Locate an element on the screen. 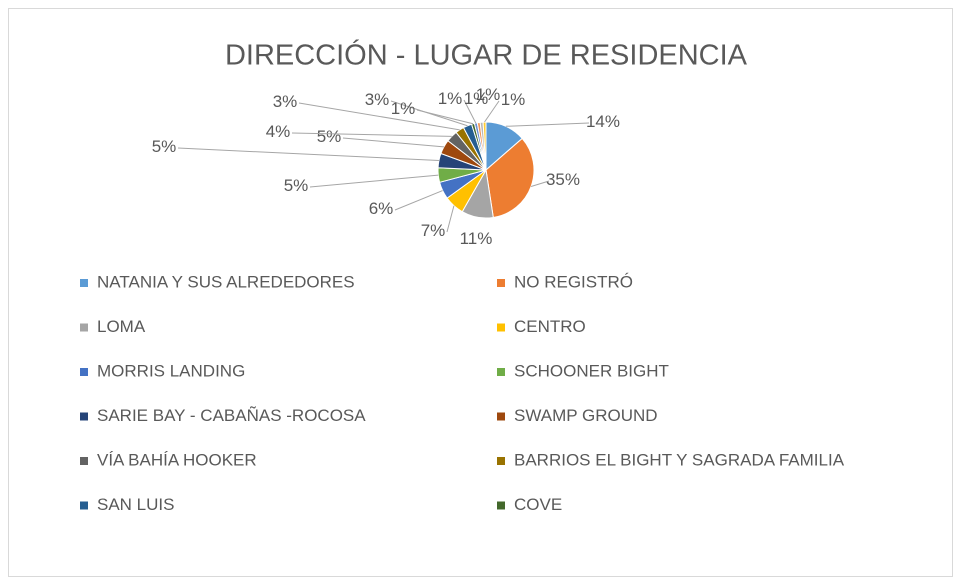 The height and width of the screenshot is (578, 954). data-label-value: 7 is located at coordinates (425, 230).